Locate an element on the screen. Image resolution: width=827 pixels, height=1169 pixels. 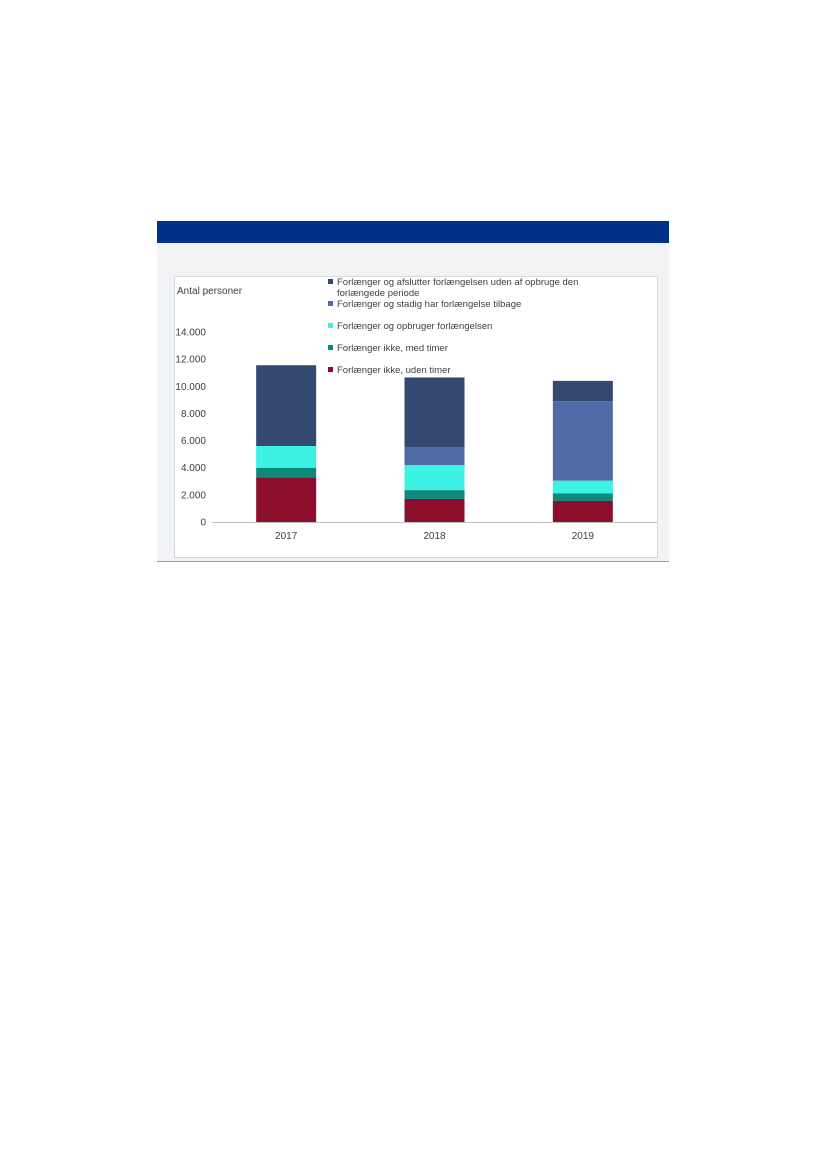
x-tick-label: 2019 is located at coordinates (583, 536).